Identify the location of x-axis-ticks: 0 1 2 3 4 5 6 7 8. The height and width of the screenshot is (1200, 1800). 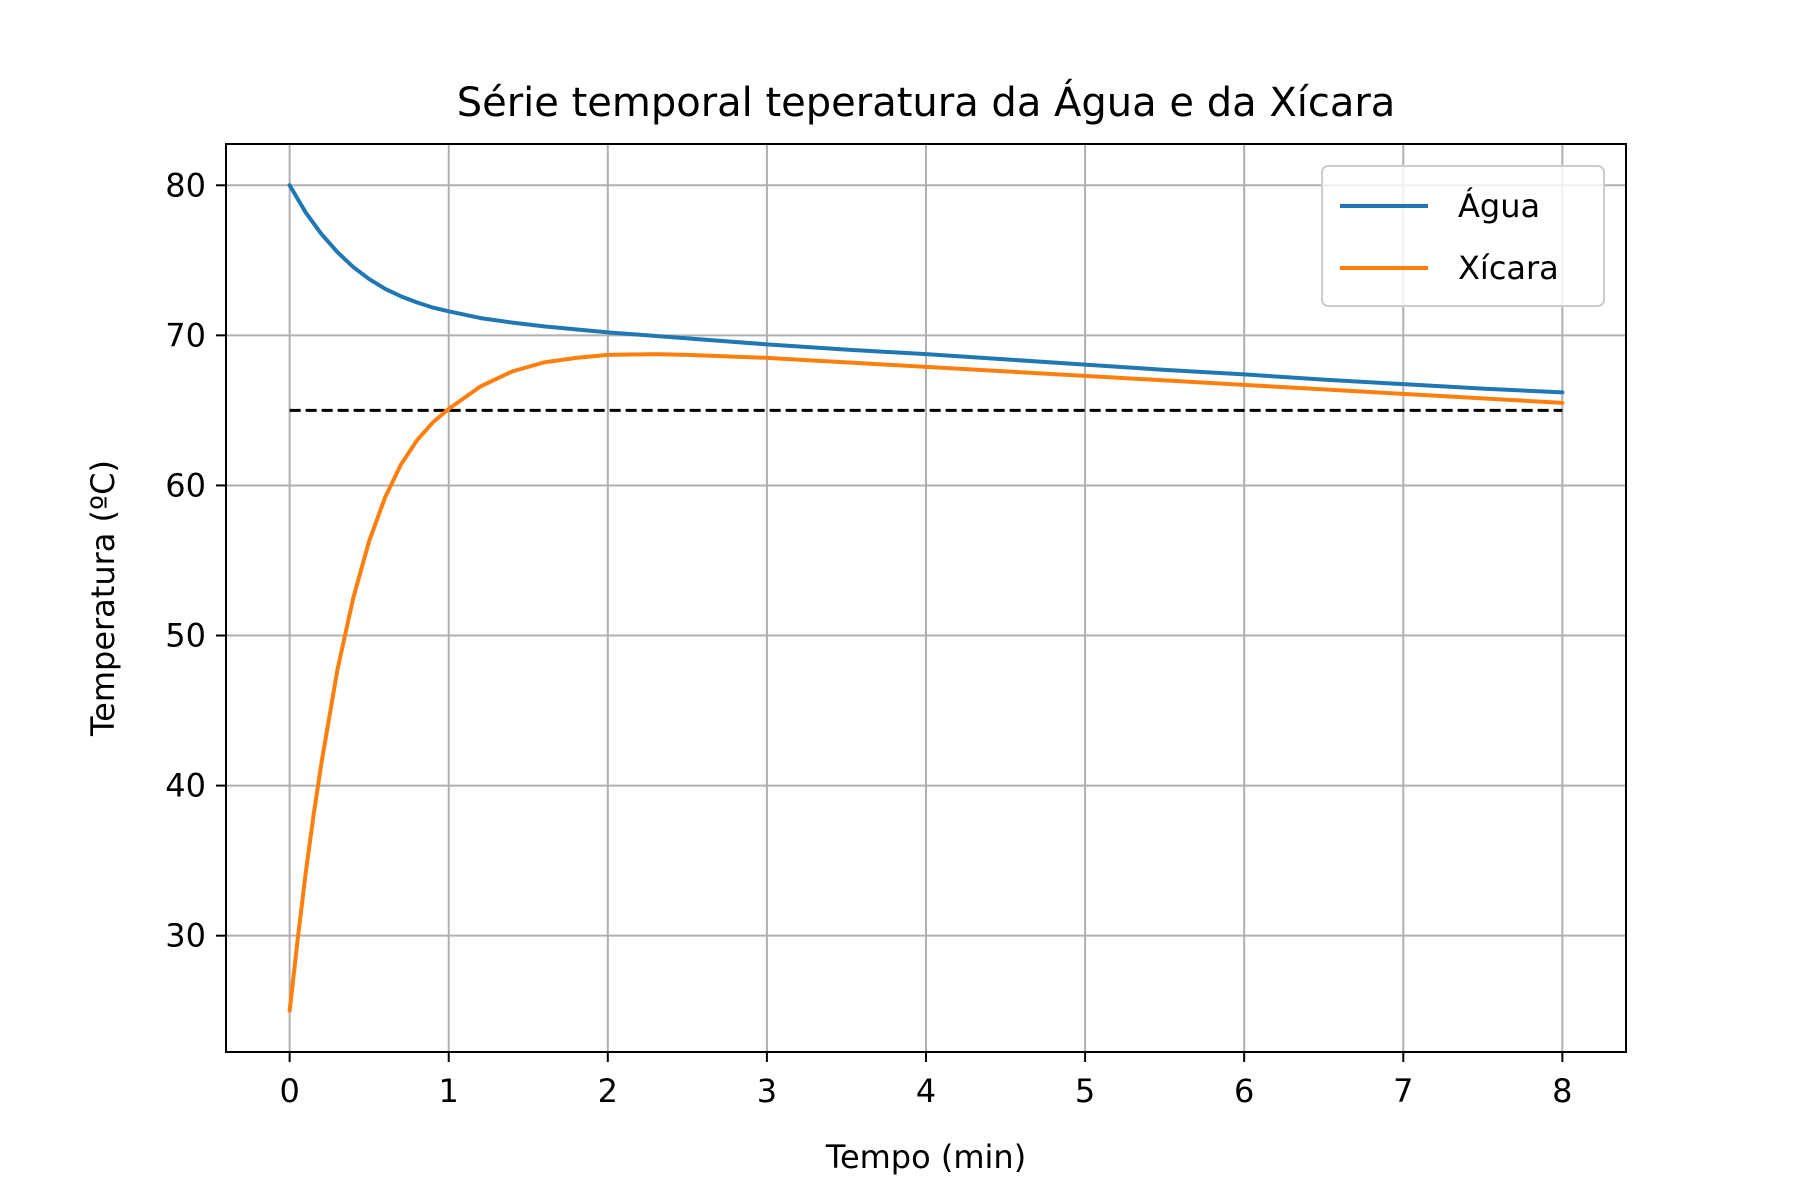
(926, 1081).